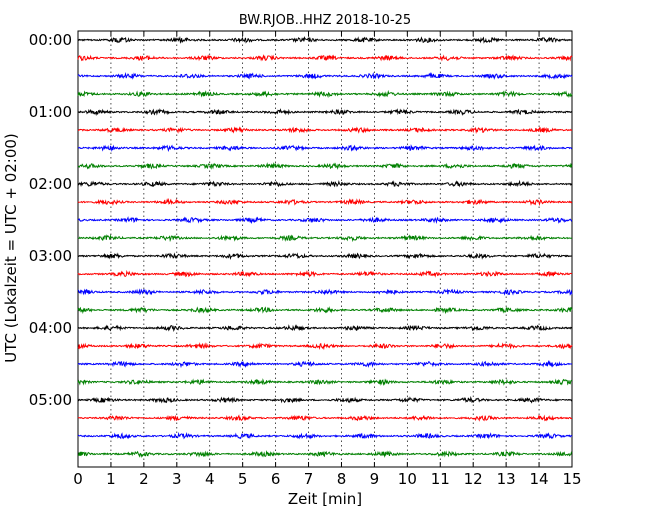 Image resolution: width=650 pixels, height=524 pixels. What do you see at coordinates (473, 479) in the screenshot?
I see `x-tick-label: 12` at bounding box center [473, 479].